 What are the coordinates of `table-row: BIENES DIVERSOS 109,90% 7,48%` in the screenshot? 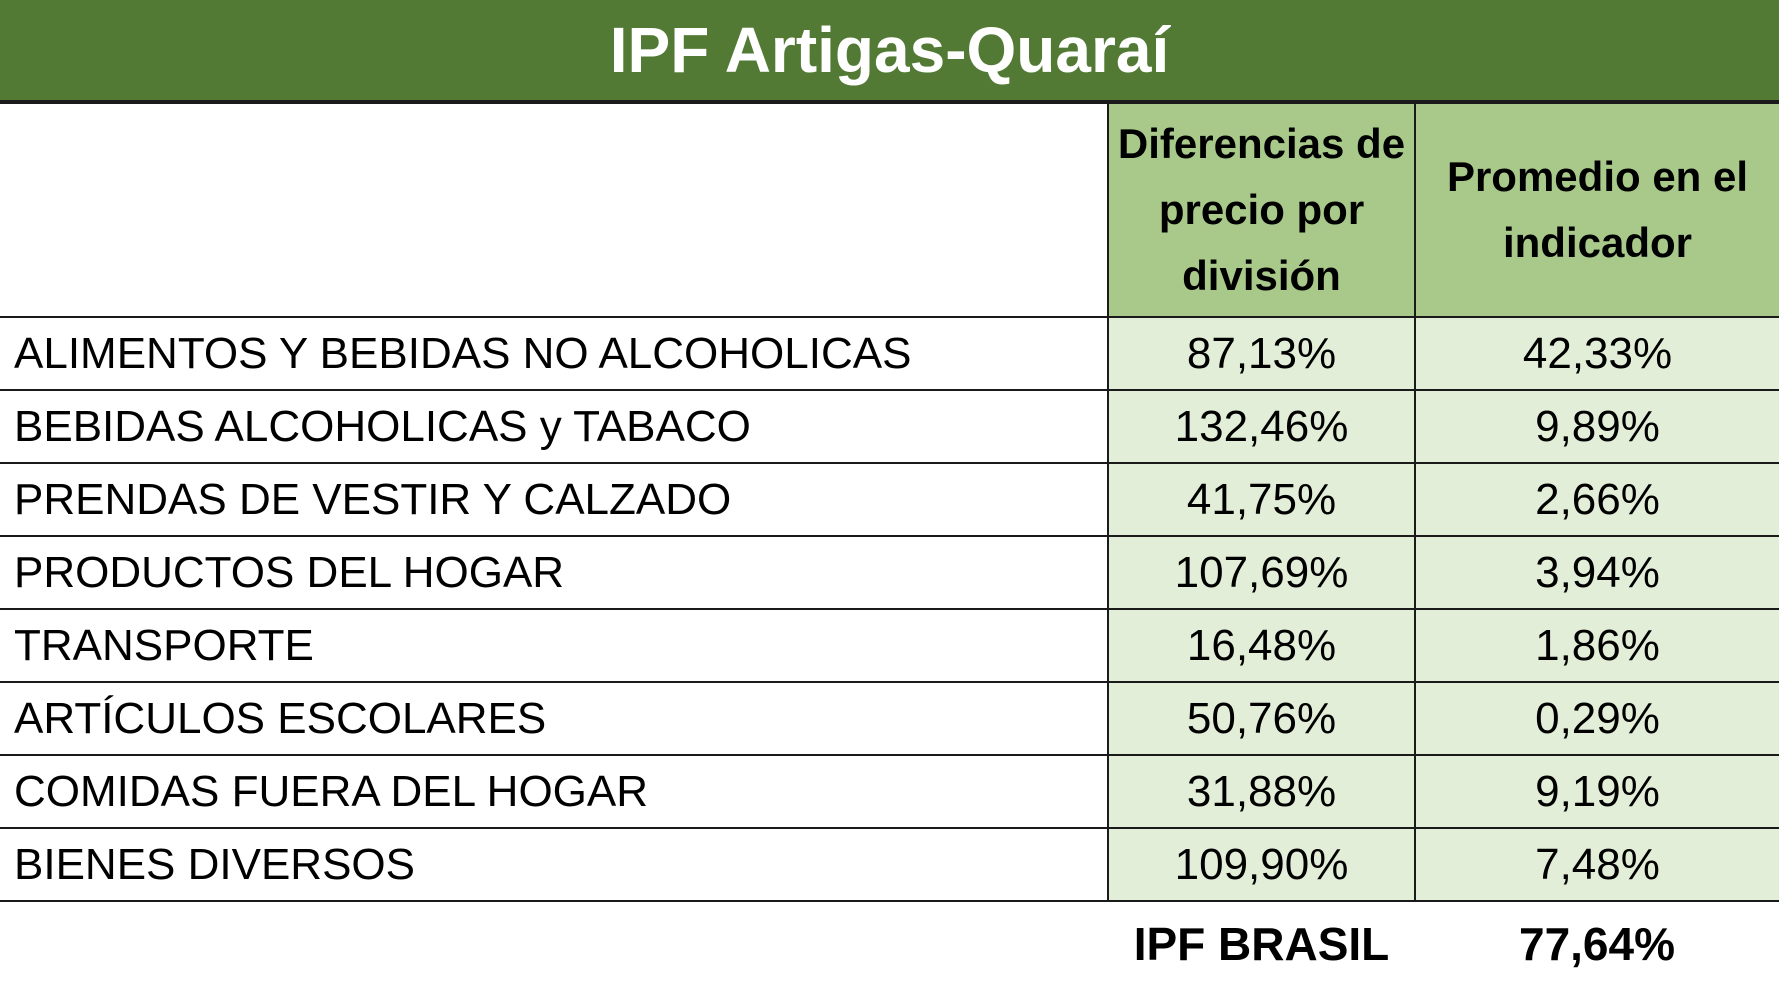 It's located at (889, 864).